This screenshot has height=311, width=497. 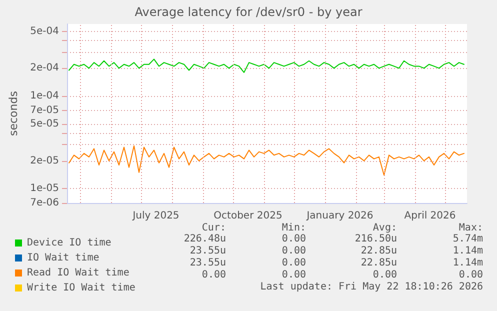 I want to click on x-tick-label: April 2026, so click(x=430, y=216).